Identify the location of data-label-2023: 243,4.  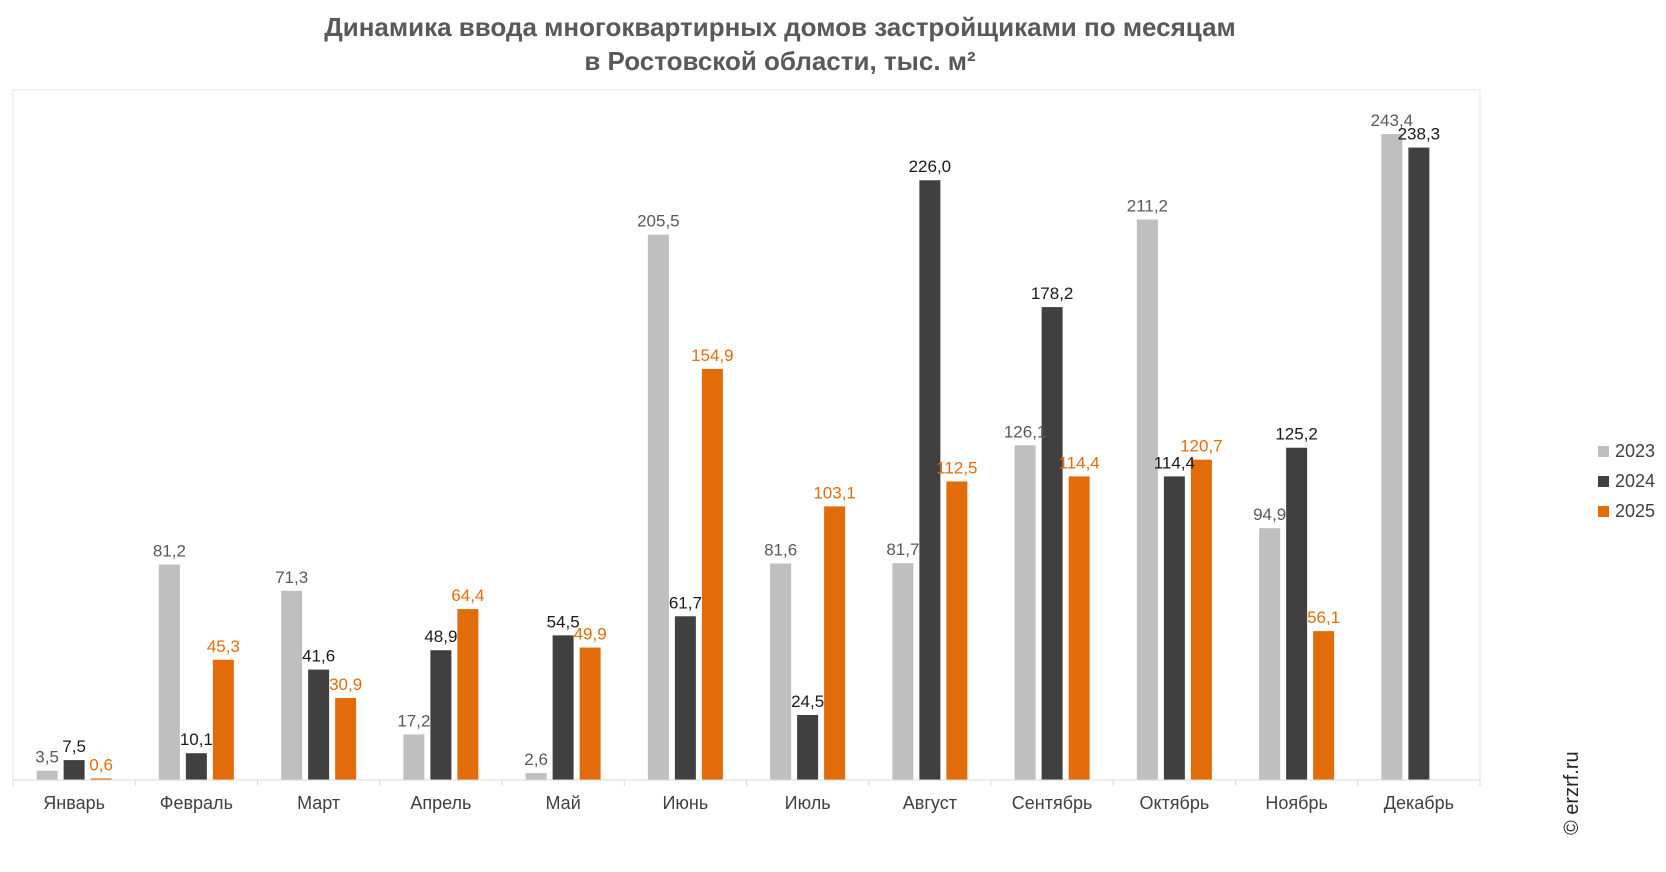
(1392, 120).